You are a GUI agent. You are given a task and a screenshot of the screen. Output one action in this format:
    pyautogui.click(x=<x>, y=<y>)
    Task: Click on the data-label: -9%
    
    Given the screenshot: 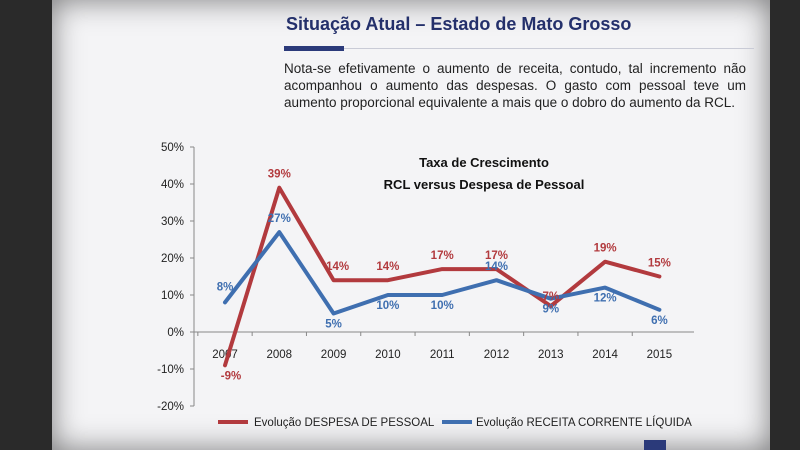 What is the action you would take?
    pyautogui.click(x=231, y=376)
    